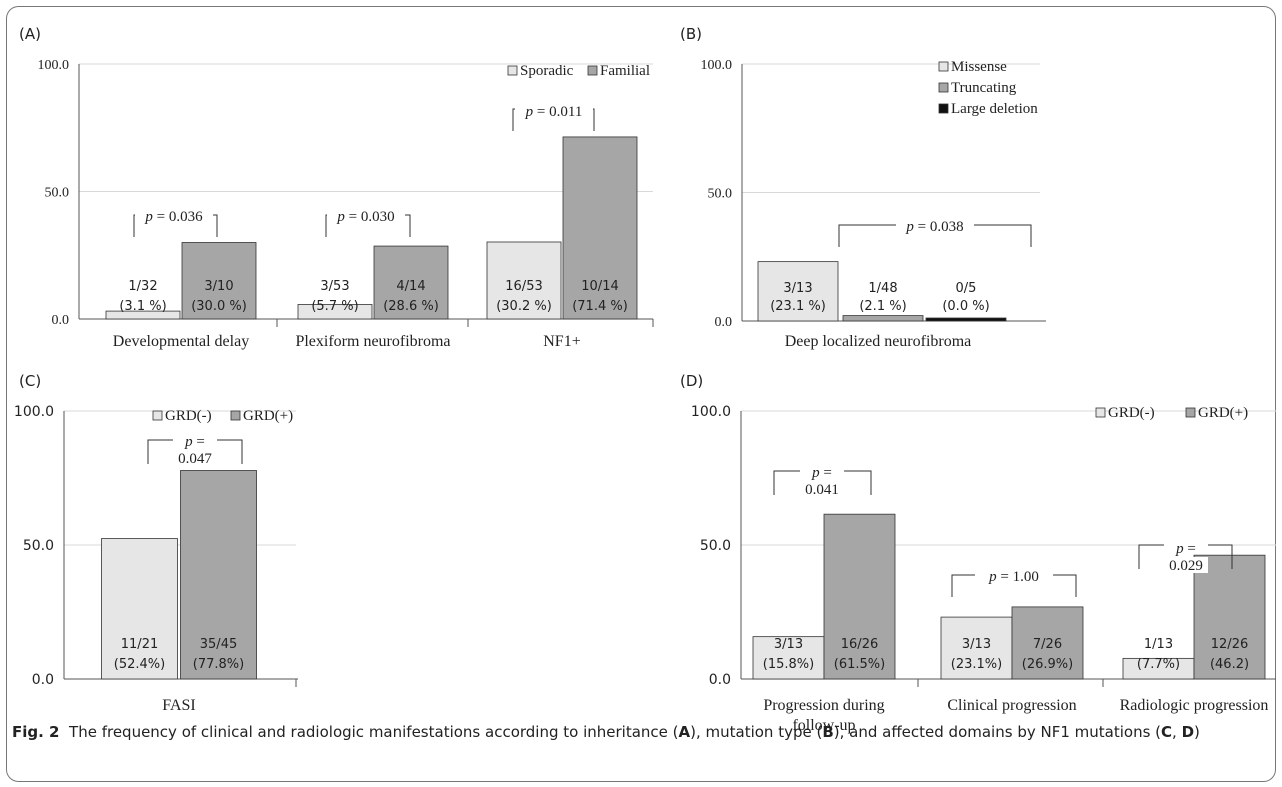 The height and width of the screenshot is (787, 1282). What do you see at coordinates (1229, 664) in the screenshot?
I see `data-label-percent: (46.2)` at bounding box center [1229, 664].